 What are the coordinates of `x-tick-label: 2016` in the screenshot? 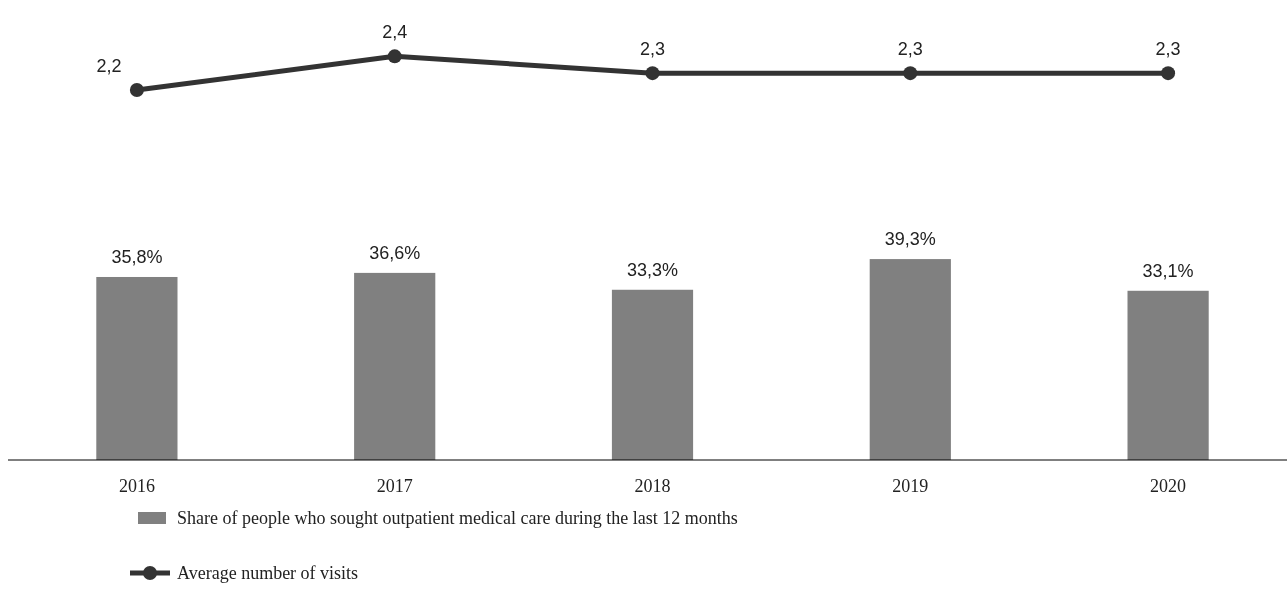 It's located at (136, 486).